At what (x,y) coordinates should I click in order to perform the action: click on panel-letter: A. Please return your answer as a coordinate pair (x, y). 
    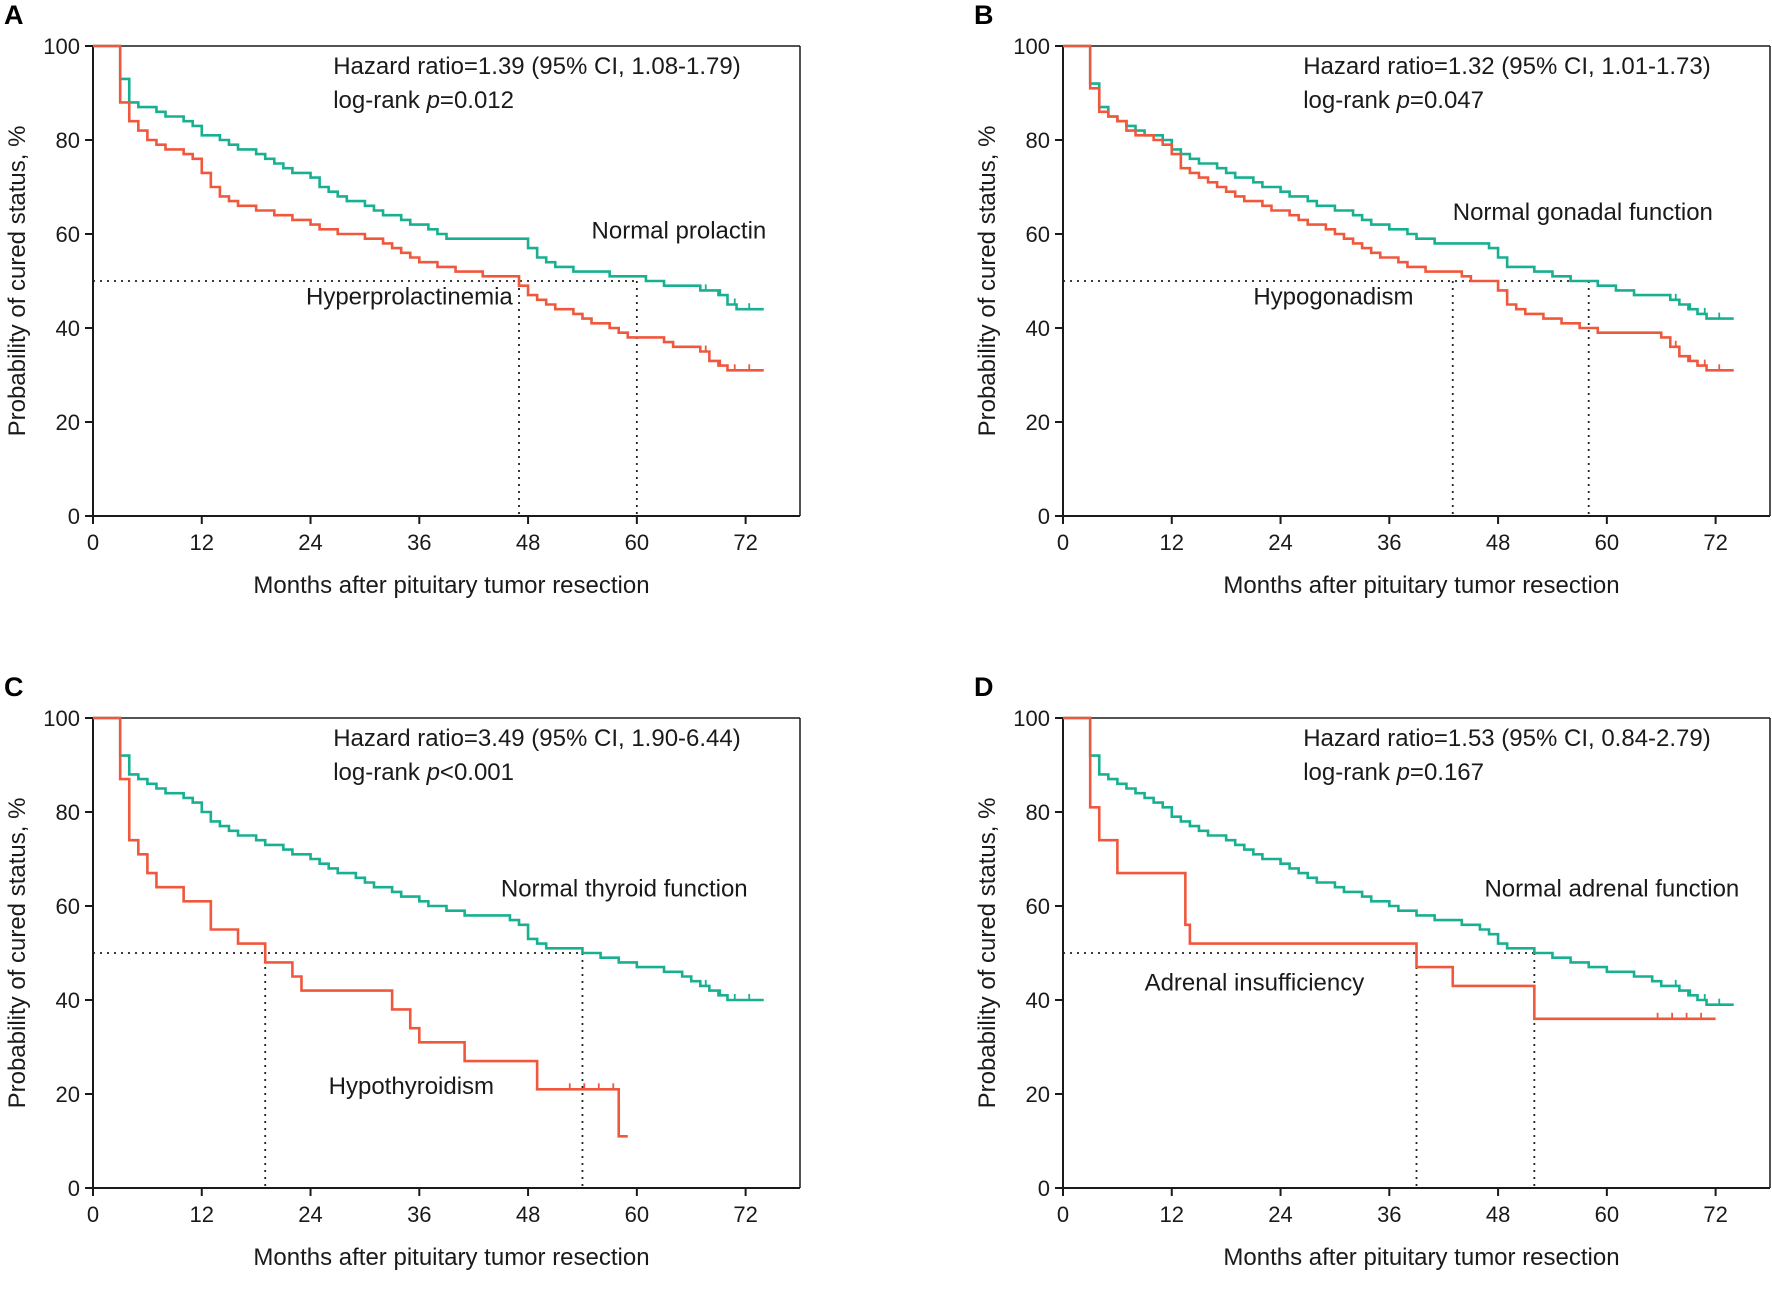
    Looking at the image, I should click on (14, 15).